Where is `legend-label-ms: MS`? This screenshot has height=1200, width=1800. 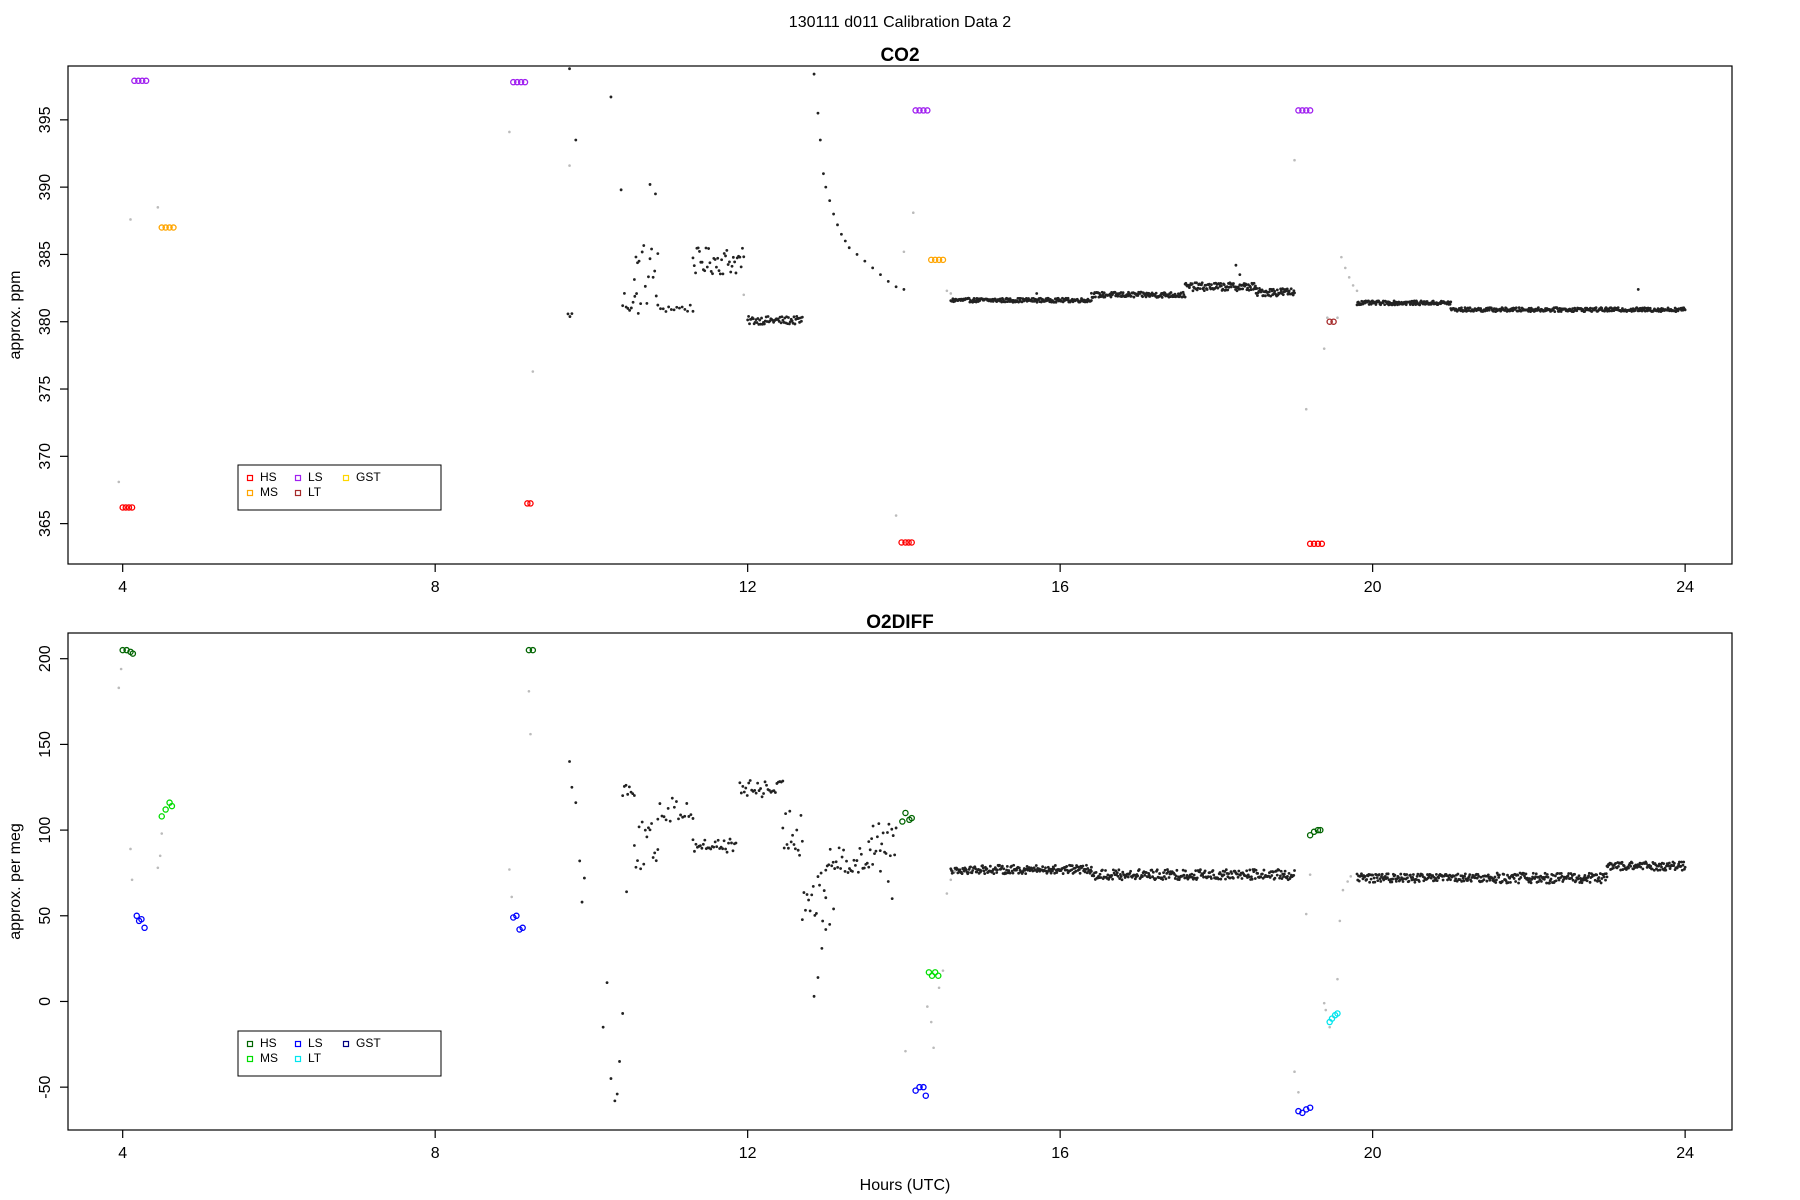
legend-label-ms: MS is located at coordinates (269, 1058).